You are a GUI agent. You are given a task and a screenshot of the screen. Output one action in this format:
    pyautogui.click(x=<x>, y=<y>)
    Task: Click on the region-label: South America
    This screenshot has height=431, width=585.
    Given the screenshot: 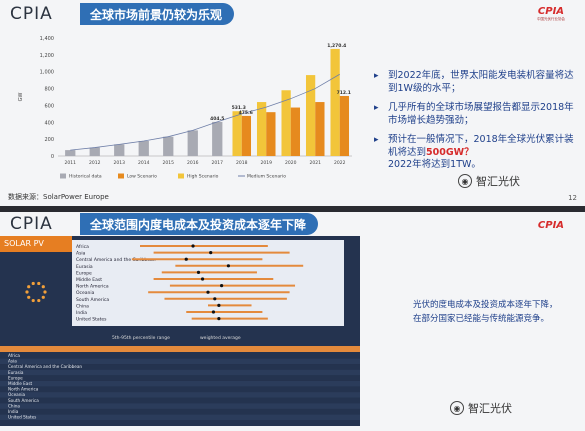 What is the action you would take?
    pyautogui.click(x=92, y=300)
    